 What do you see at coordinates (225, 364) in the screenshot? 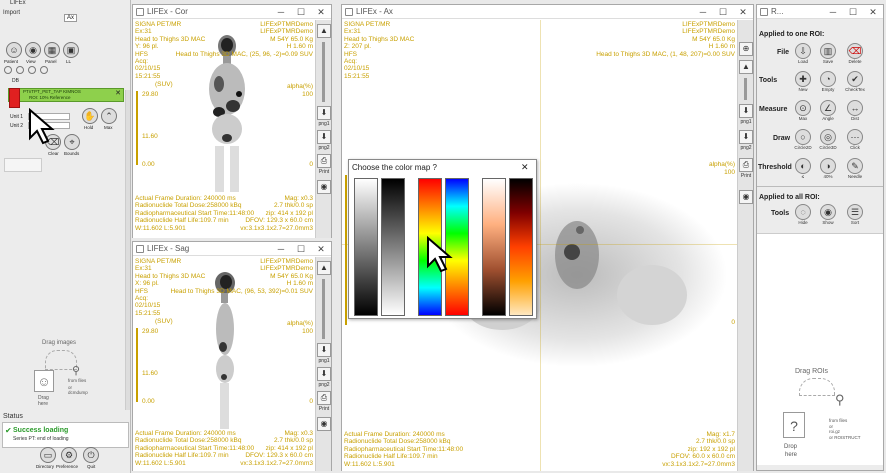
I see `sag-image-area` at bounding box center [225, 364].